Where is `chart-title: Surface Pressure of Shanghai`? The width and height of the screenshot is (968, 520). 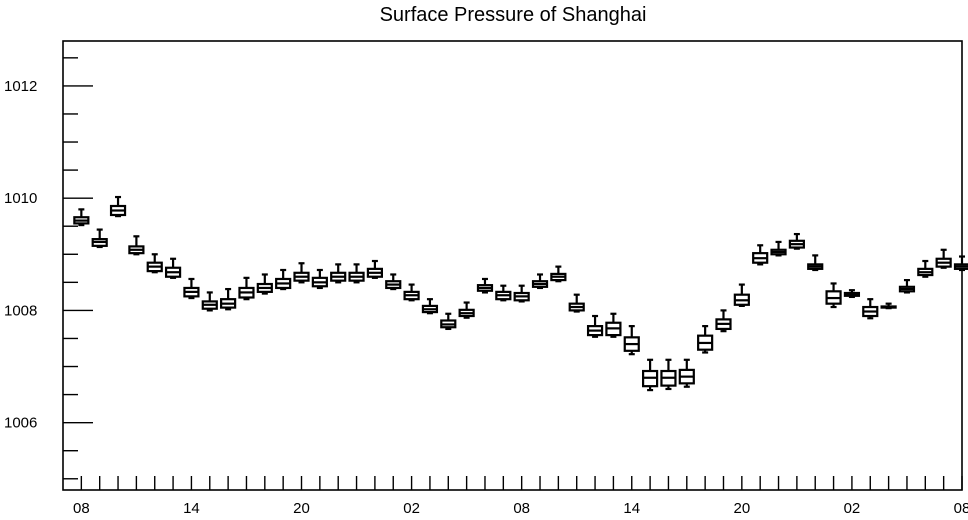
chart-title: Surface Pressure of Shanghai is located at coordinates (513, 15).